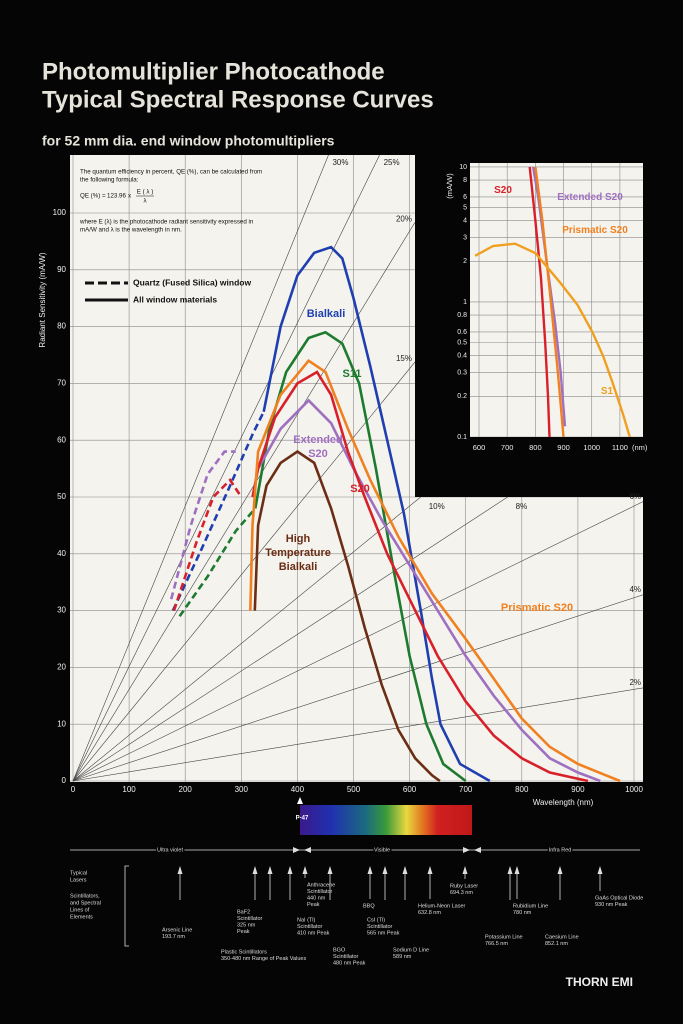 This screenshot has height=1024, width=683. I want to click on spectral-line-label: 565 nm Peak, so click(383, 933).